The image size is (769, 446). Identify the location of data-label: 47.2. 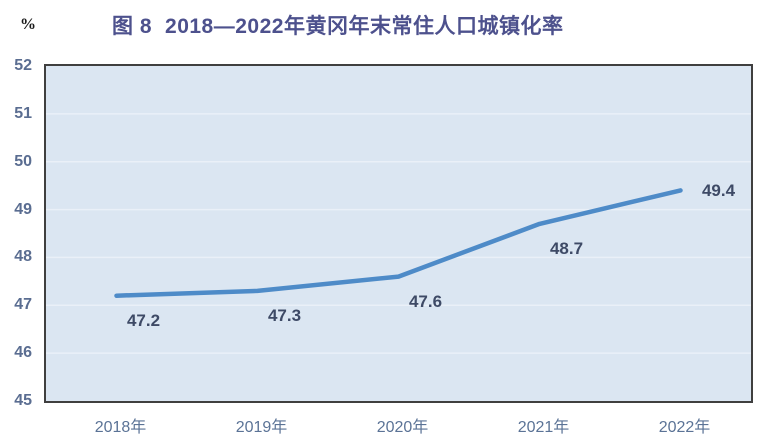
(143, 320).